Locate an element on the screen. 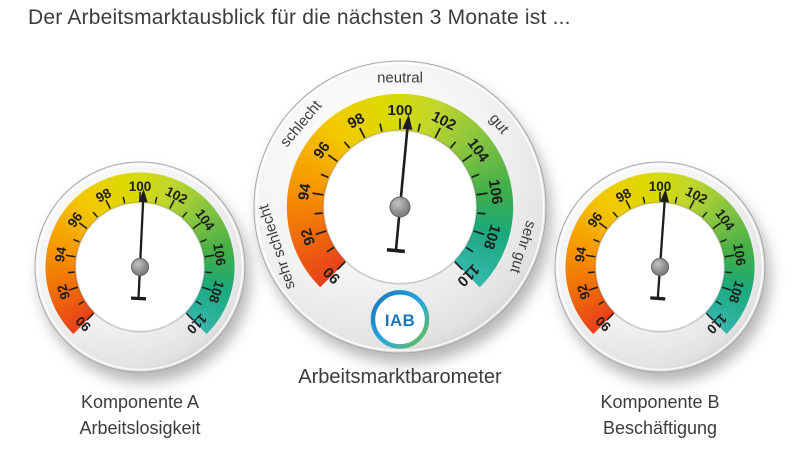 The height and width of the screenshot is (450, 800). caption-component-b: Komponente B Beschäftigung is located at coordinates (660, 415).